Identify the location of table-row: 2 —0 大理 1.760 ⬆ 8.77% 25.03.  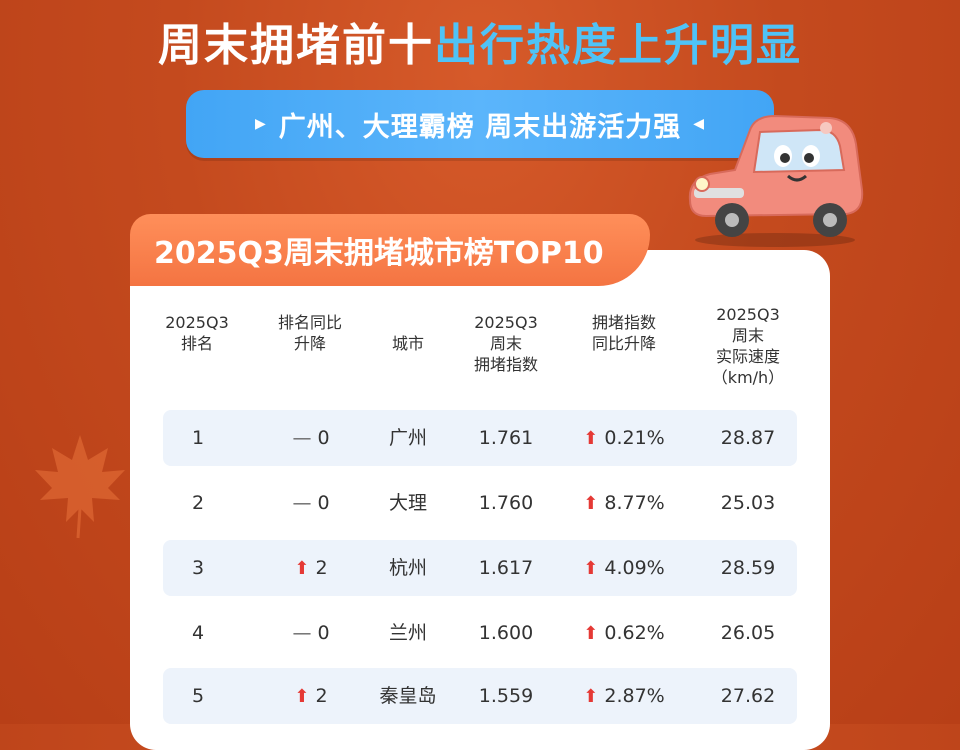
(480, 503).